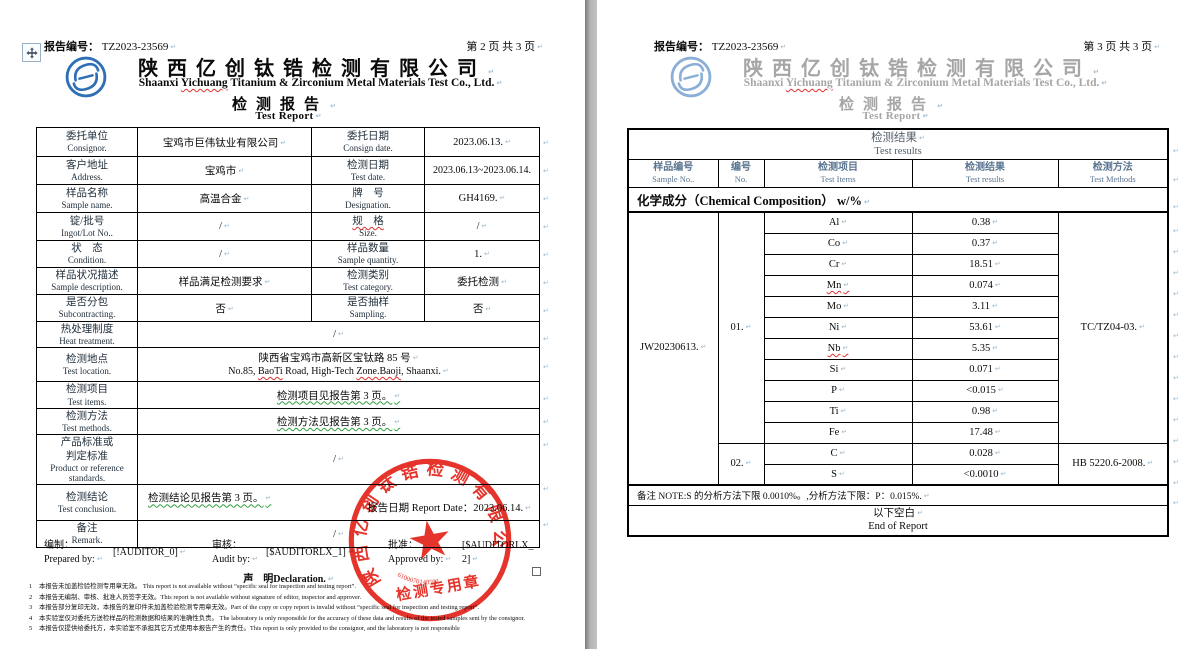 This screenshot has width=1194, height=649. Describe the element at coordinates (224, 254) in the screenshot. I see `value-condition: /` at that location.